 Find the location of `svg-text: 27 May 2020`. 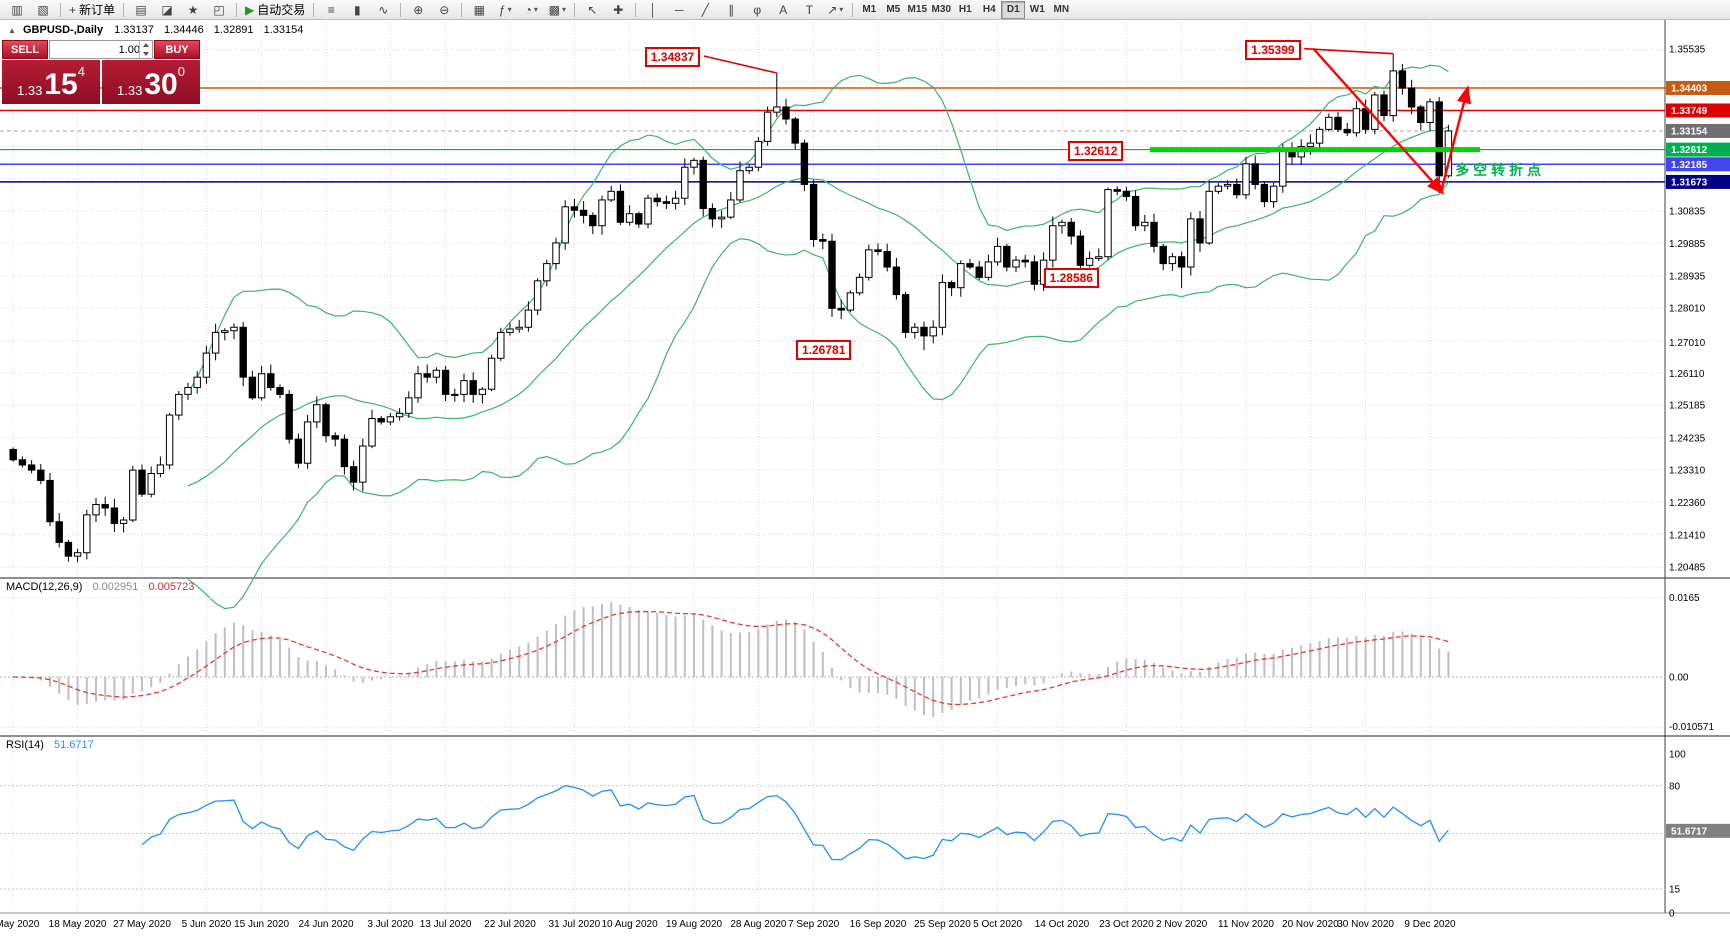

svg-text: 27 May 2020 is located at coordinates (142, 924).